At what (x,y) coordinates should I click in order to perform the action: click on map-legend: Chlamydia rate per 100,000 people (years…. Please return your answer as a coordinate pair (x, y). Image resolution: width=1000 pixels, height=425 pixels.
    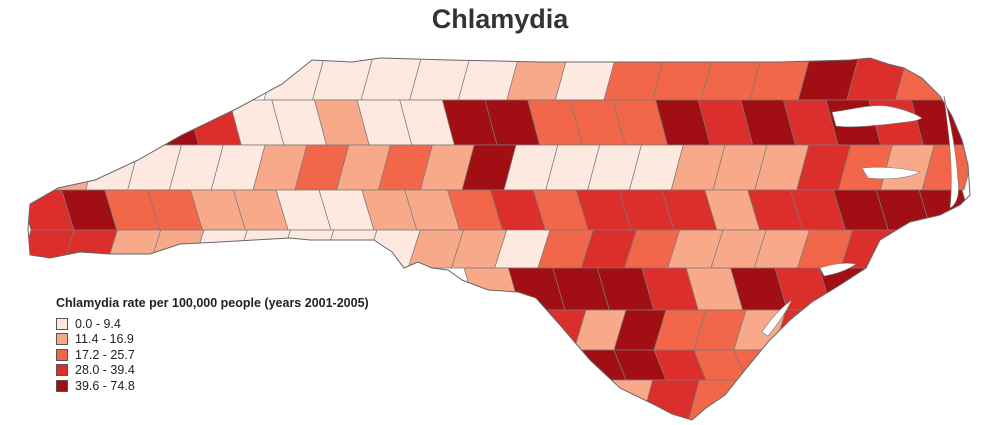
    Looking at the image, I should click on (212, 345).